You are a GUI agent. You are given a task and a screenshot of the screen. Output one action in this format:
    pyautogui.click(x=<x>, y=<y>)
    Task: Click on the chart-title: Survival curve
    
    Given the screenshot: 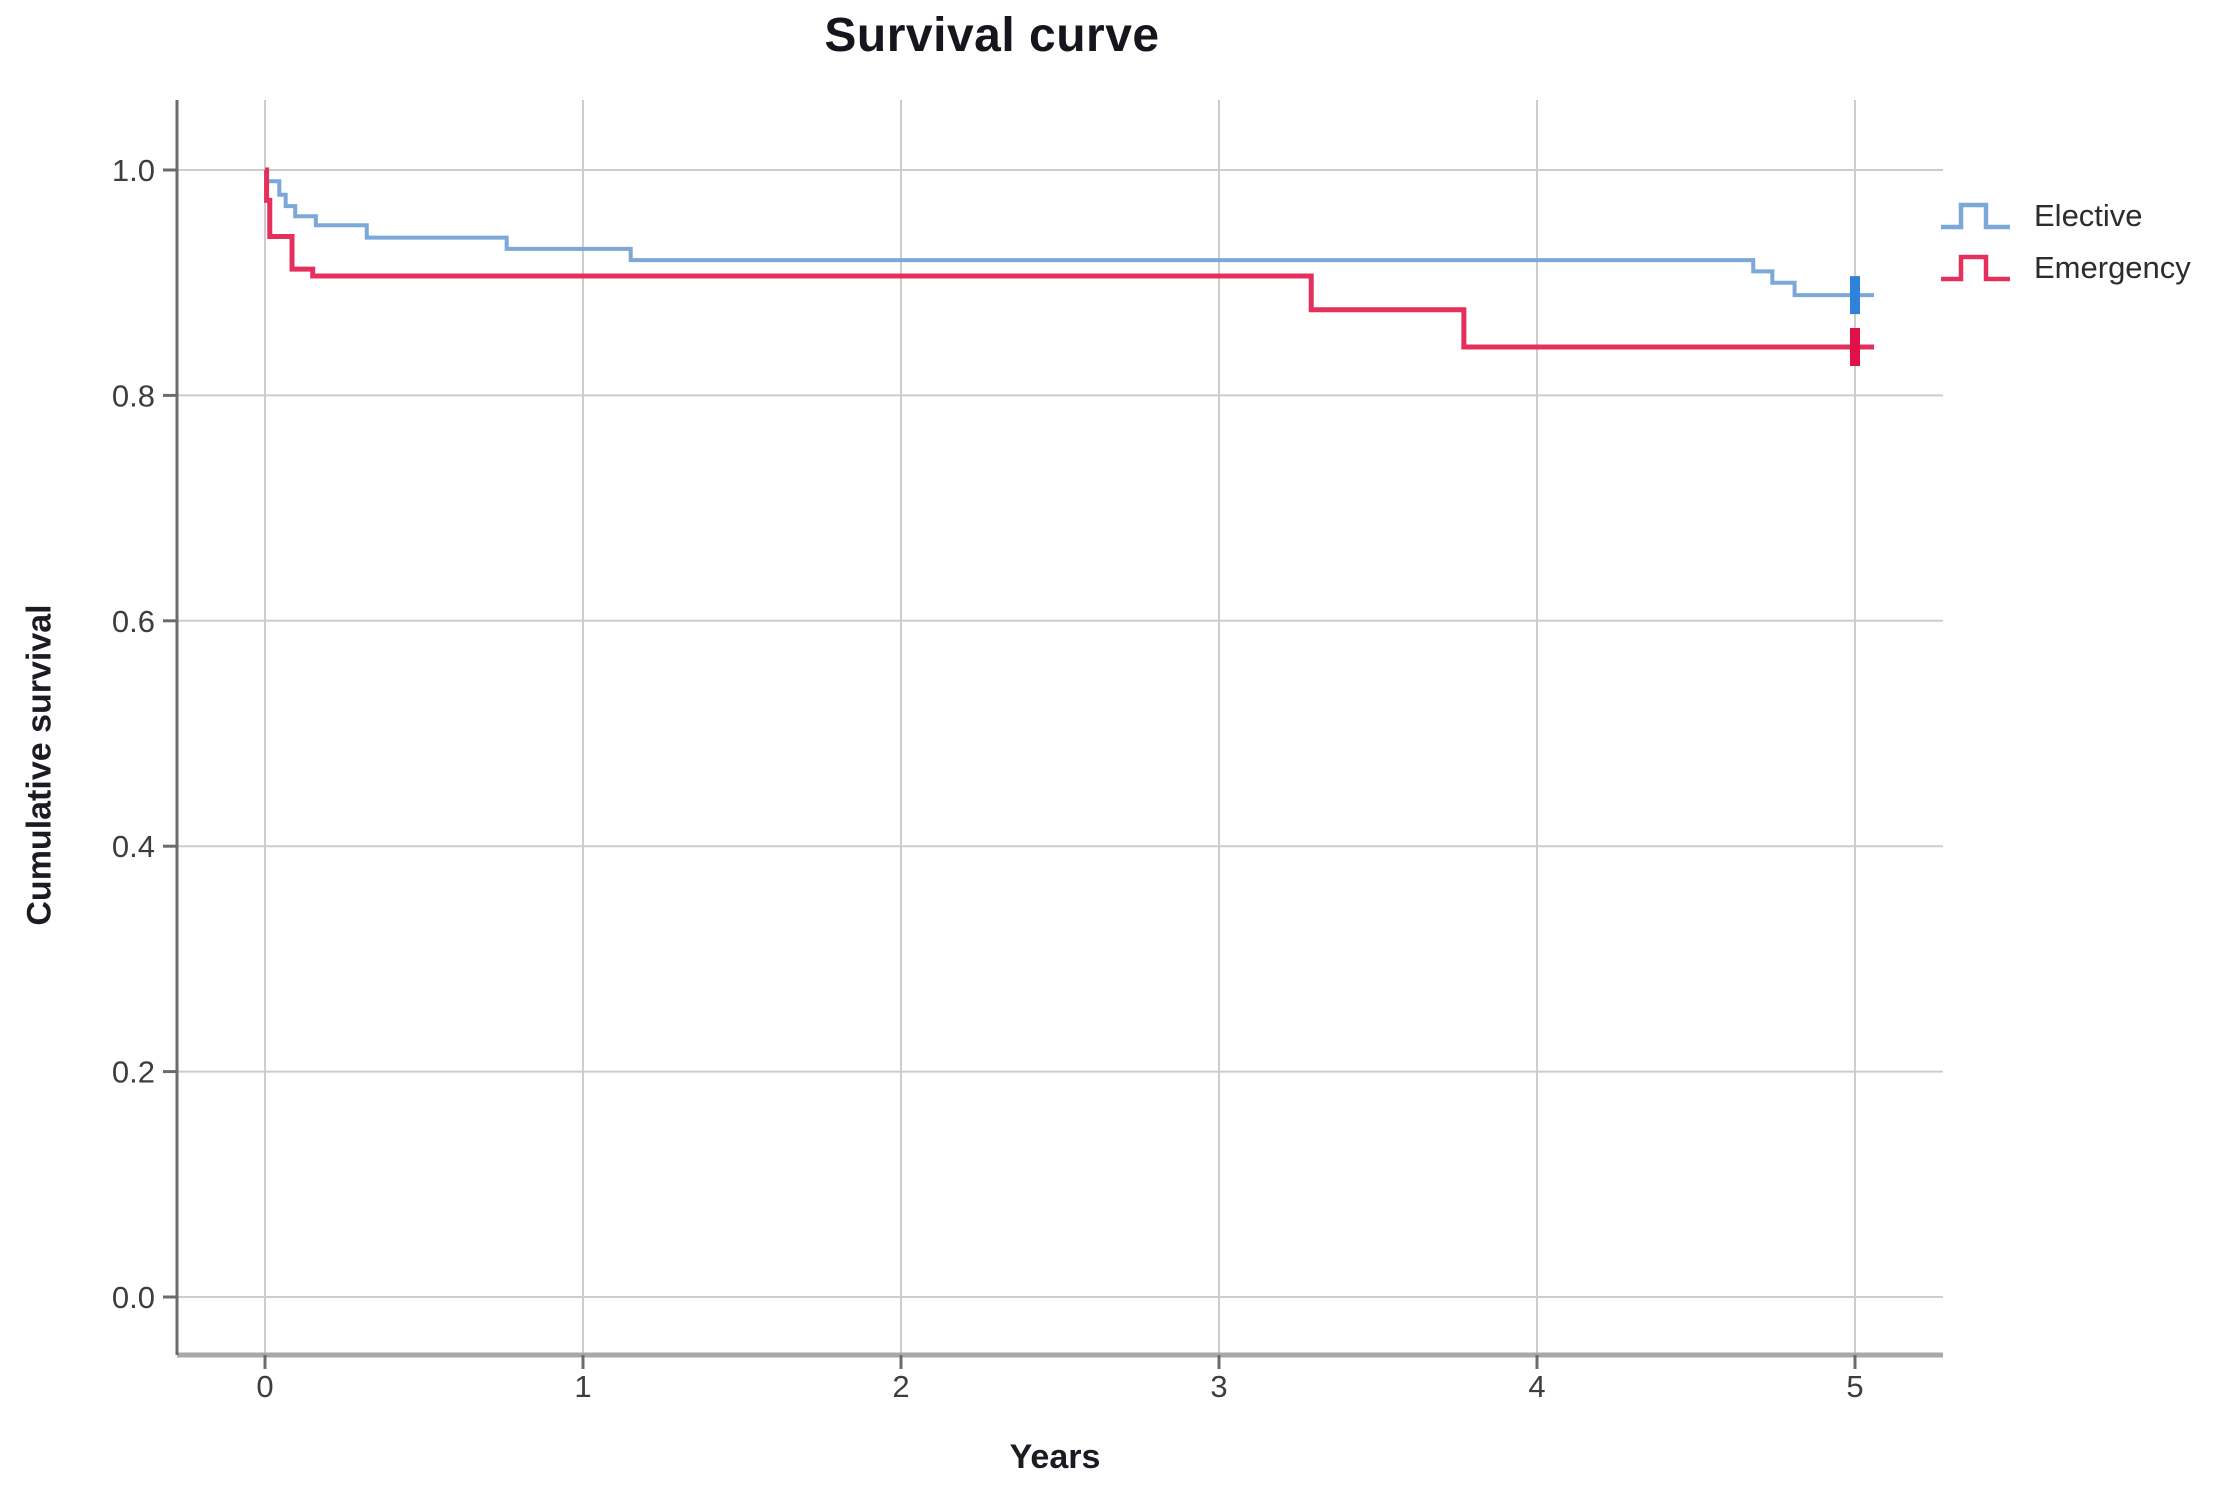 What is the action you would take?
    pyautogui.click(x=992, y=35)
    